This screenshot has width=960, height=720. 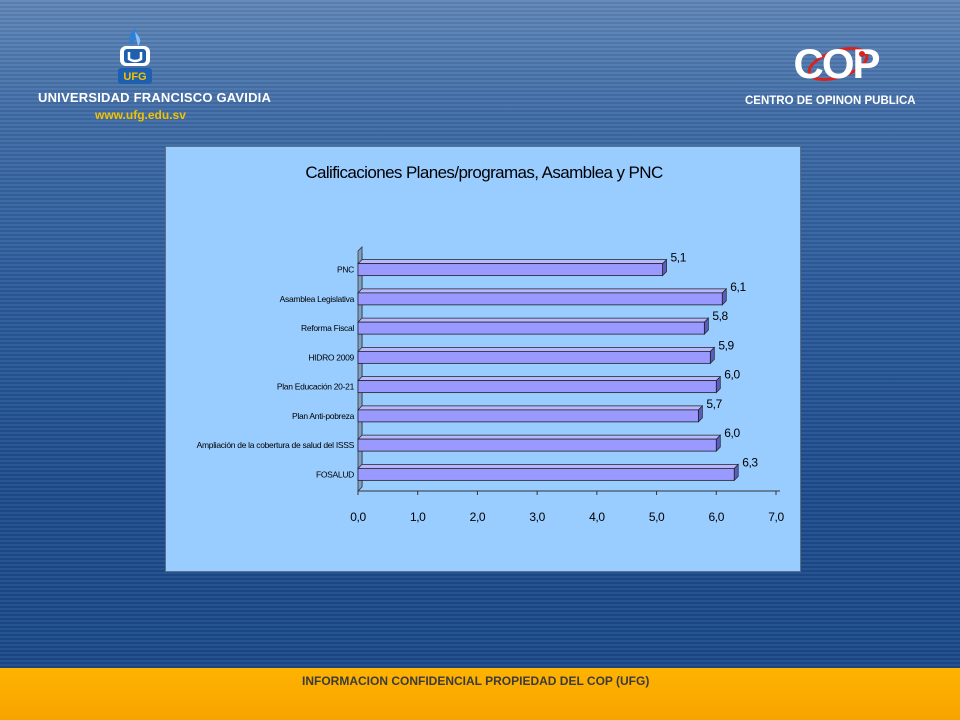 I want to click on x-tick-label: 0,0, so click(x=358, y=517).